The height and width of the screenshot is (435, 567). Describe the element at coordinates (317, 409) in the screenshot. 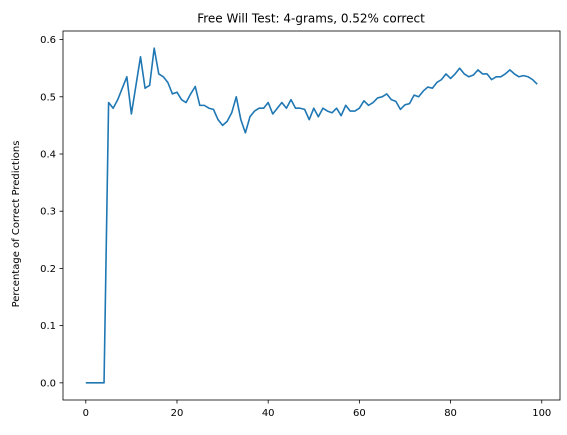

I see `x-axis: 0 20 40 60 80 100` at that location.